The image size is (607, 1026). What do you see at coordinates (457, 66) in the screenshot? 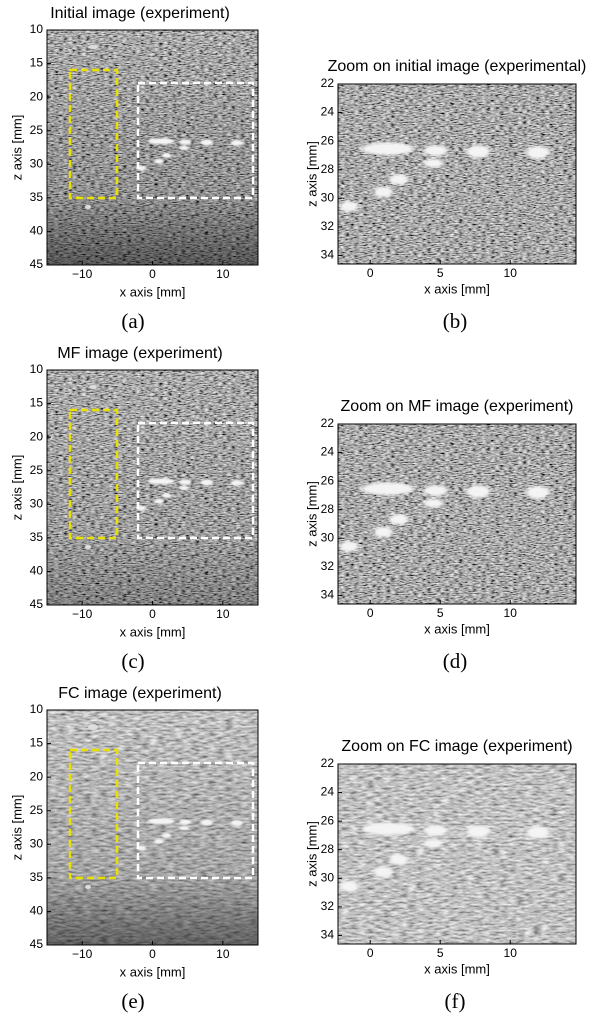
I see `panel-title: Zoom on initial image (experimental)` at bounding box center [457, 66].